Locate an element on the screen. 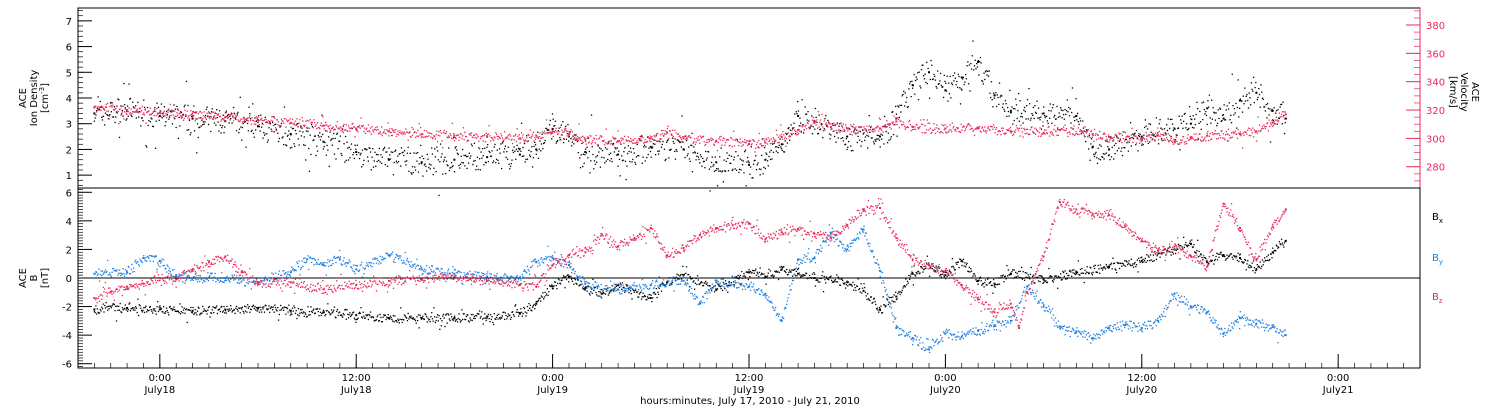 Image resolution: width=1500 pixels, height=410 pixels. density-axis-title-exponent: -3 is located at coordinates (42, 90).